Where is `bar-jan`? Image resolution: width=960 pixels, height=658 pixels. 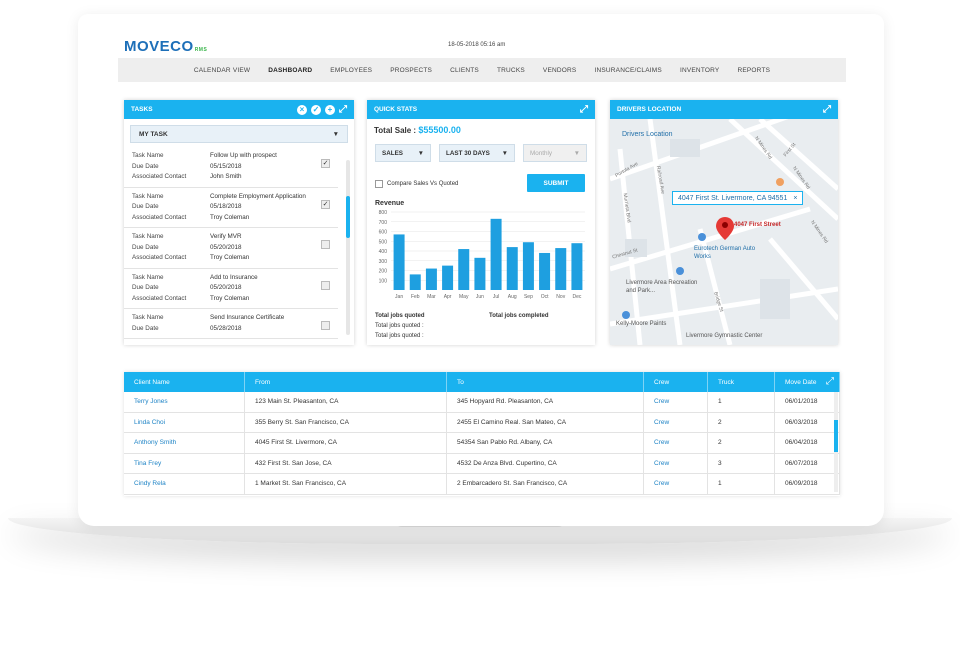 bar-jan is located at coordinates (399, 262).